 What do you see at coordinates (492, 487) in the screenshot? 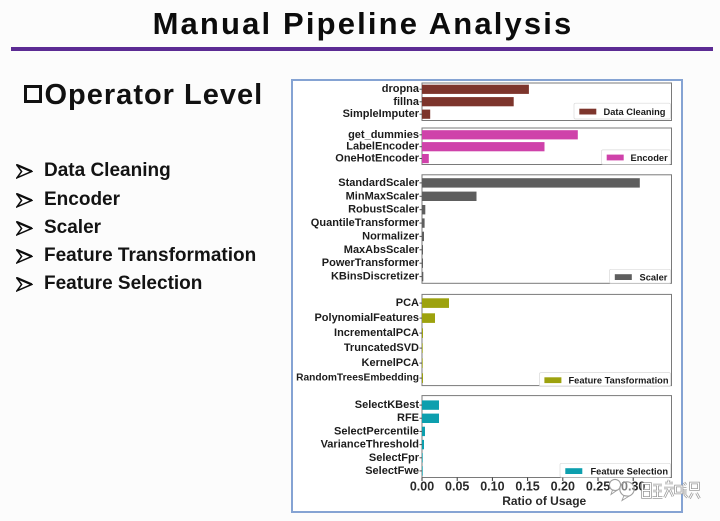
I see `svg-text: 0.10` at bounding box center [492, 487].